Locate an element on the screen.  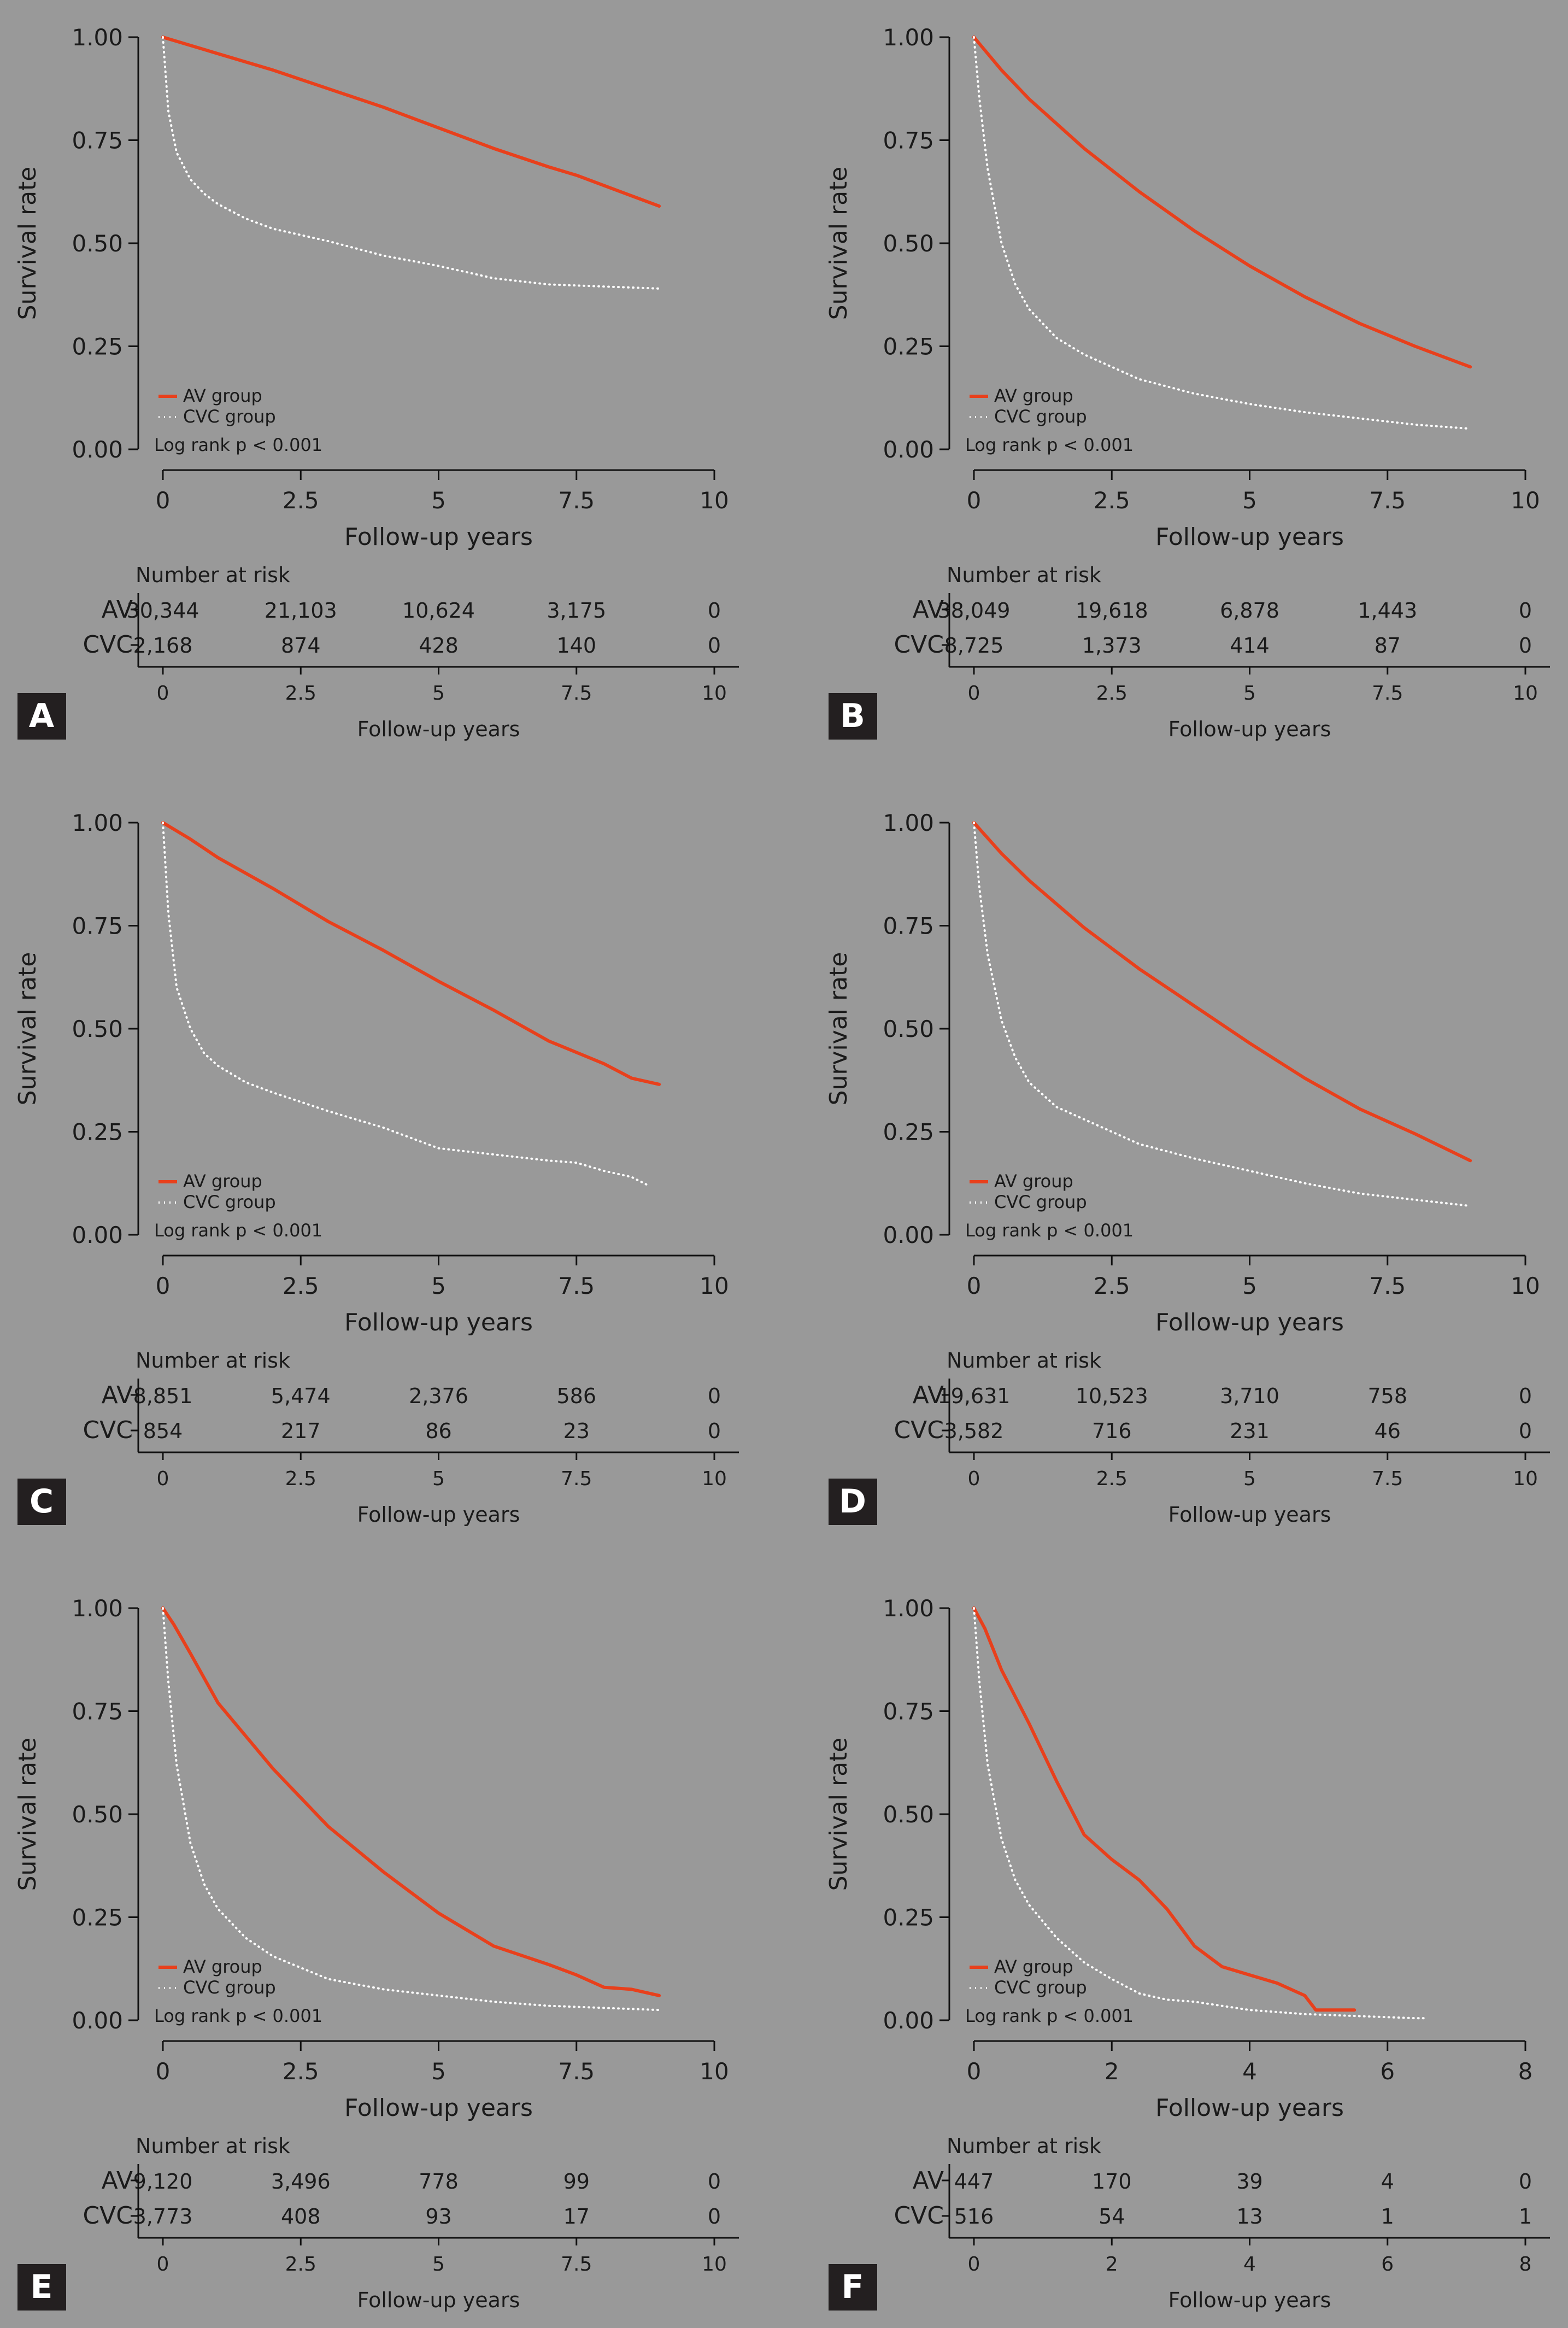
risk-value: 217 is located at coordinates (301, 1431).